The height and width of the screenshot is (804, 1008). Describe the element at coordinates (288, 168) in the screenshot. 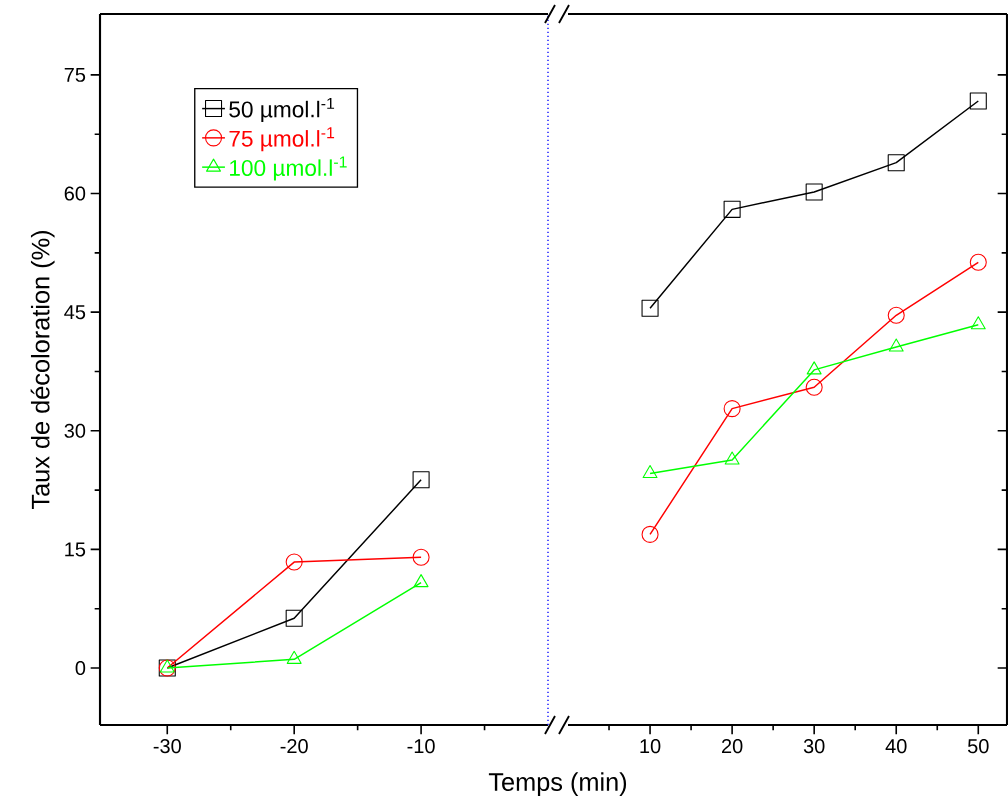

I see `legend-label: 100 µmol.l$^{-1}$` at that location.